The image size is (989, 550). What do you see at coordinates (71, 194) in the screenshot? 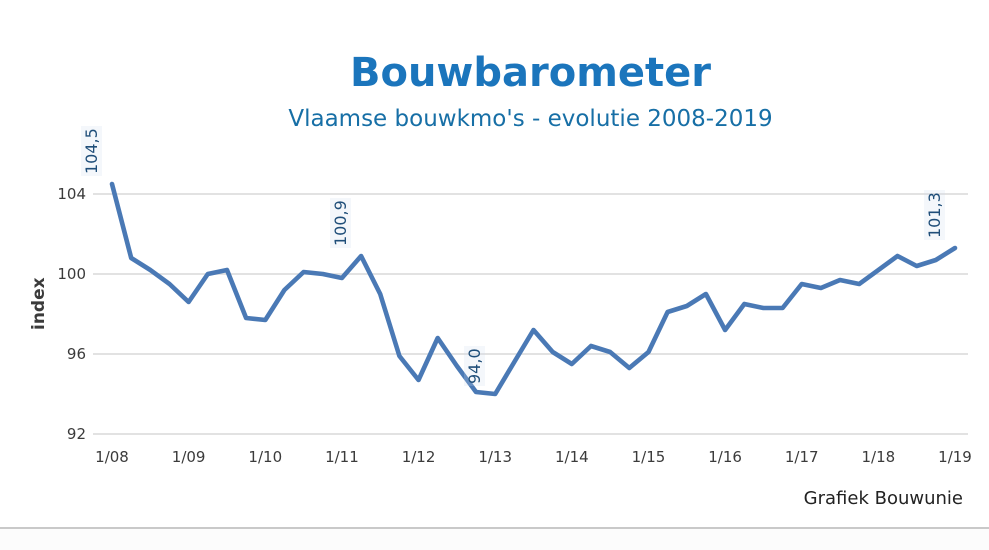
I see `y-tick-label: 104` at bounding box center [71, 194].